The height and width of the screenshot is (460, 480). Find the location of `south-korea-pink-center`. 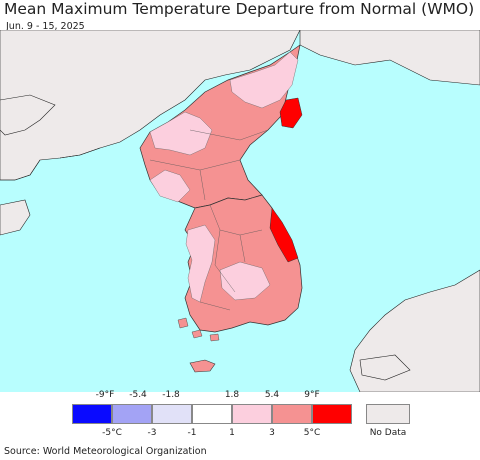

south-korea-pink-center is located at coordinates (245, 281).